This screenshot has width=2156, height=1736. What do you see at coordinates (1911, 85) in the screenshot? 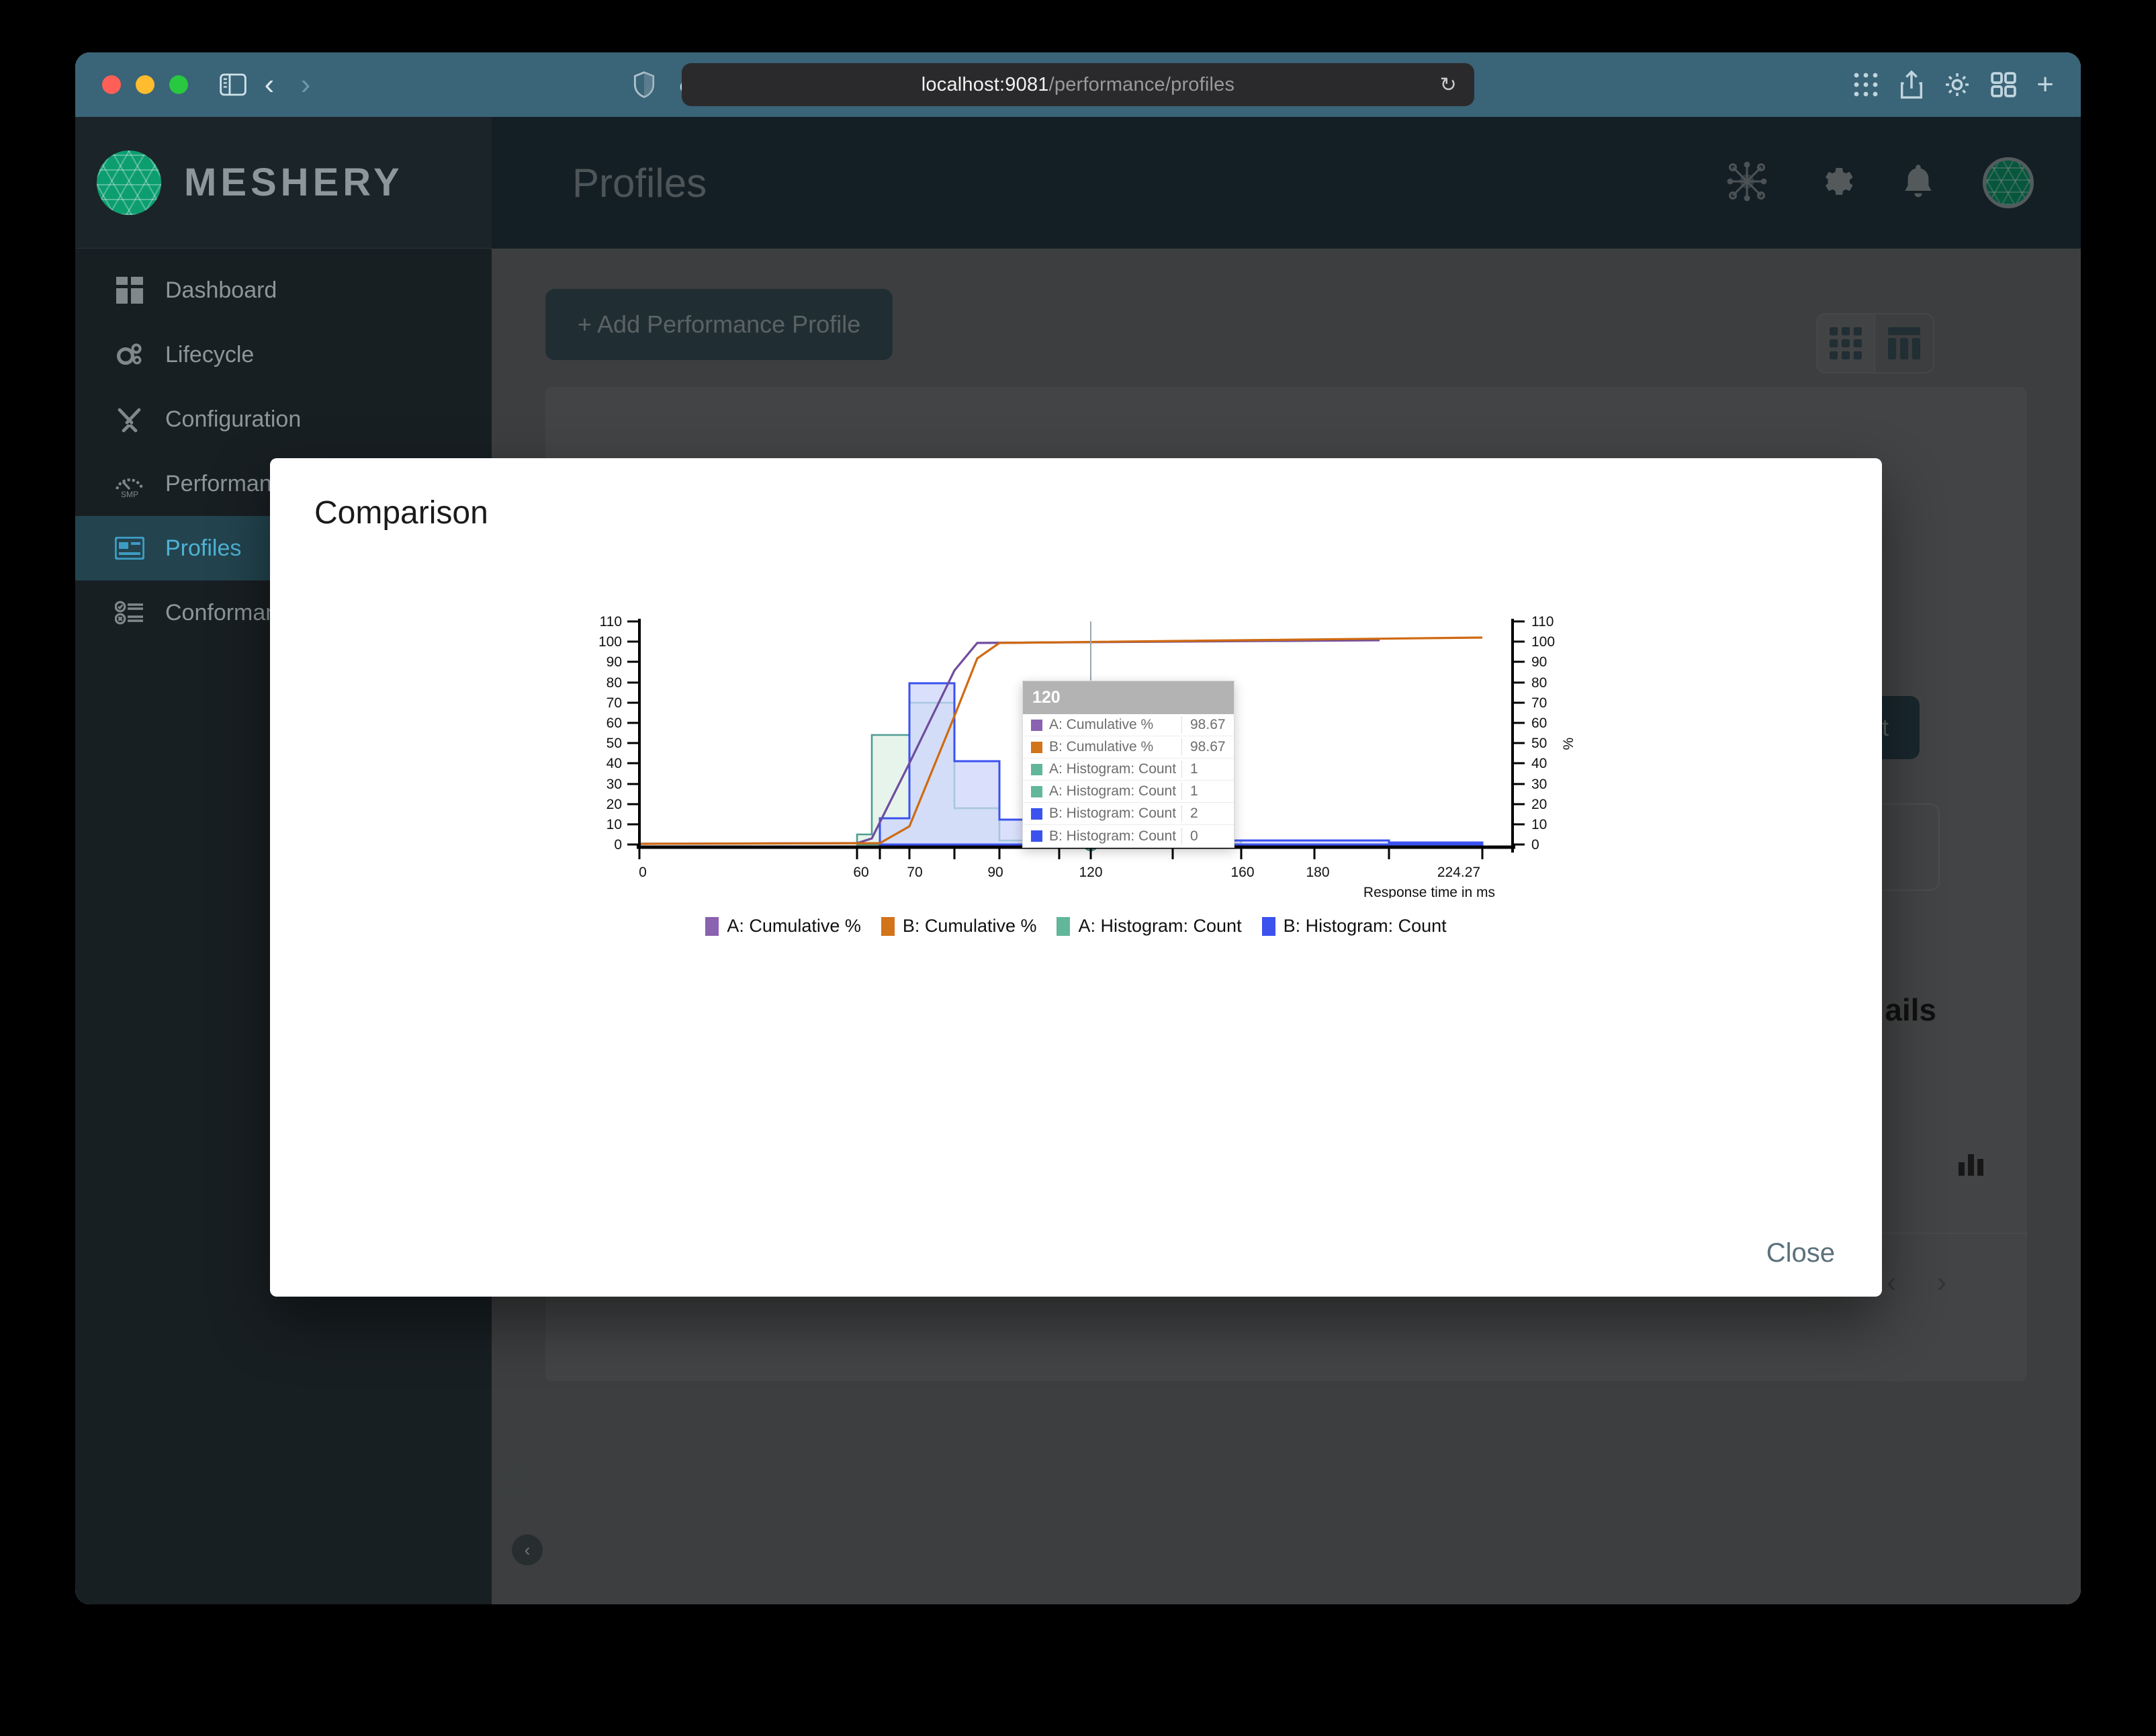
I see `share-icon` at bounding box center [1911, 85].